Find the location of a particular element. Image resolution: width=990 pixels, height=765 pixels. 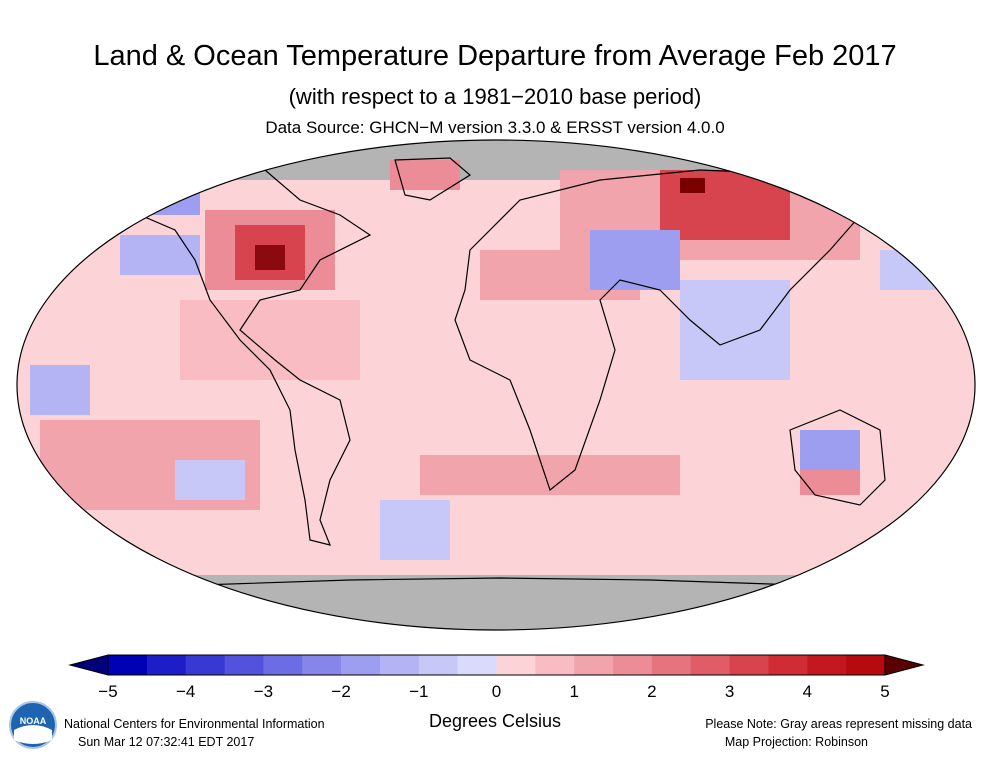

timestamp: Sun Mar 12 07:32:41 EDT 2017 is located at coordinates (166, 742).